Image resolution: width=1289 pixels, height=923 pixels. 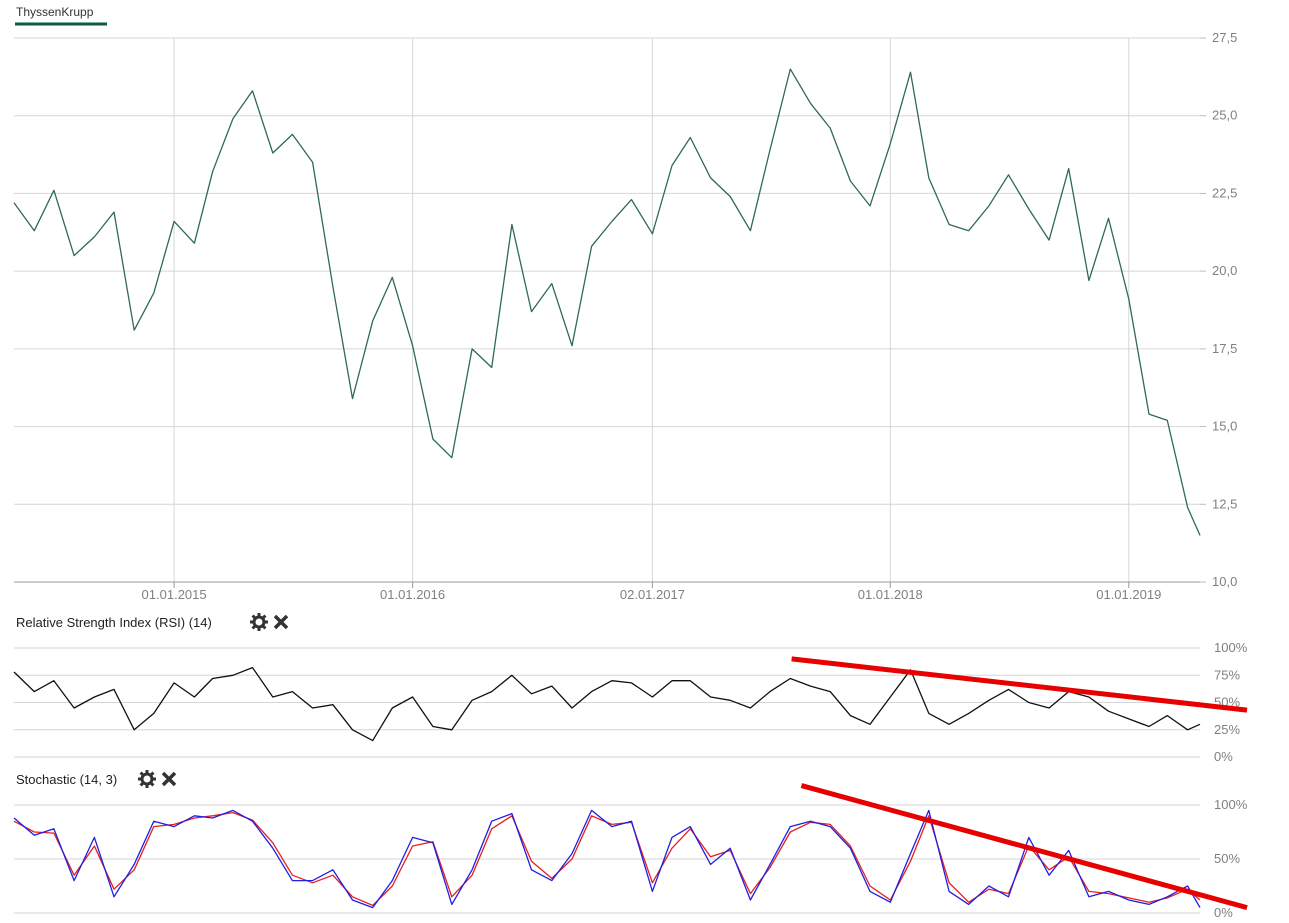 I want to click on instrument-tab-label: ThyssenKrupp, so click(x=55, y=12).